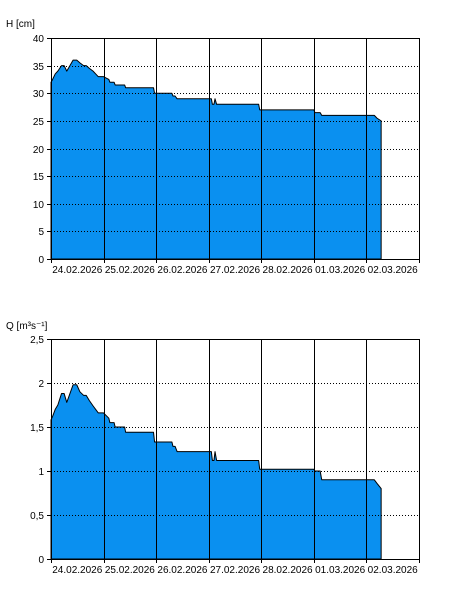  I want to click on y-tick-label: 1,5, so click(37, 428).